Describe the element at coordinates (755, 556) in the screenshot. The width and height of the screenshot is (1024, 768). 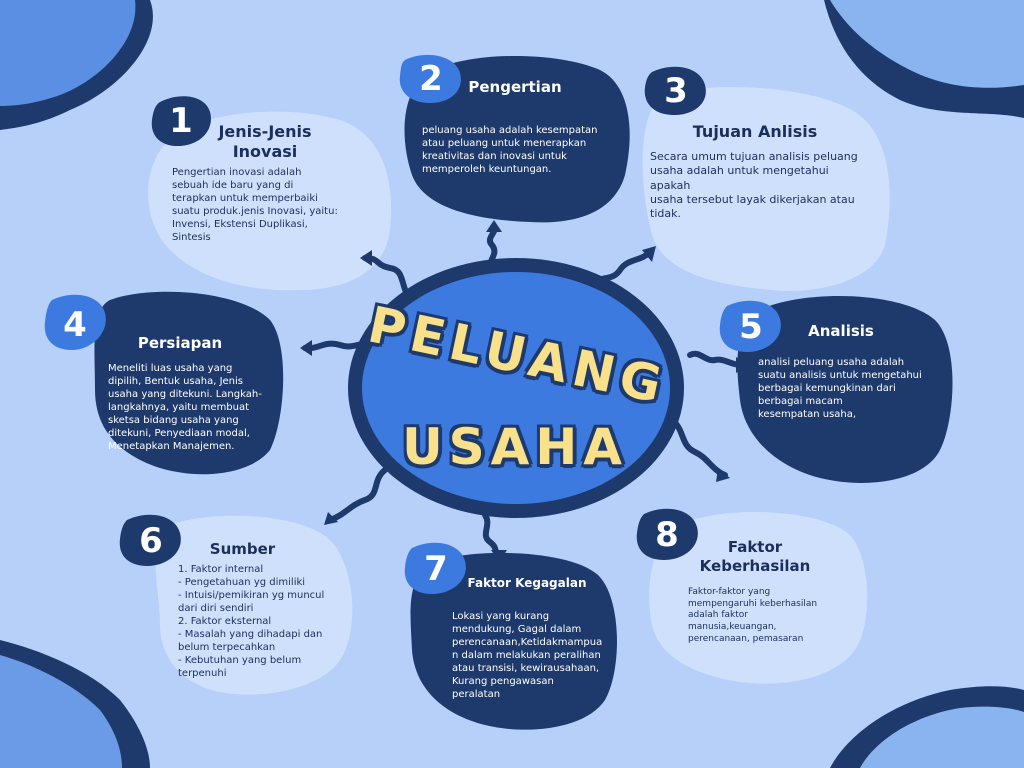
I see `node-8-title: Faktor Keberhasilan` at that location.